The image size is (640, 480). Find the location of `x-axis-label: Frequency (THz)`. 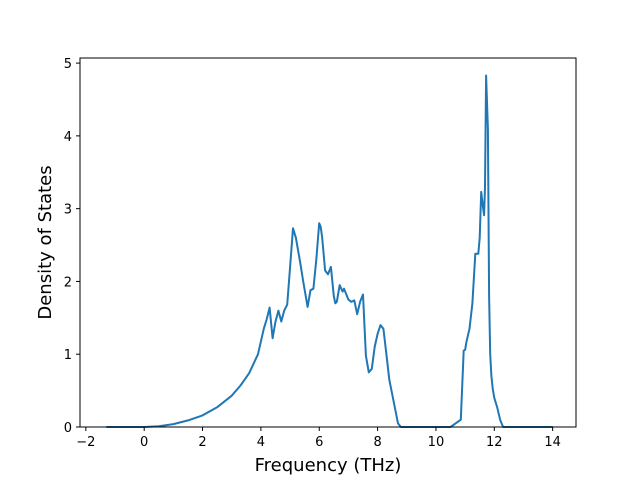

x-axis-label: Frequency (THz) is located at coordinates (328, 465).